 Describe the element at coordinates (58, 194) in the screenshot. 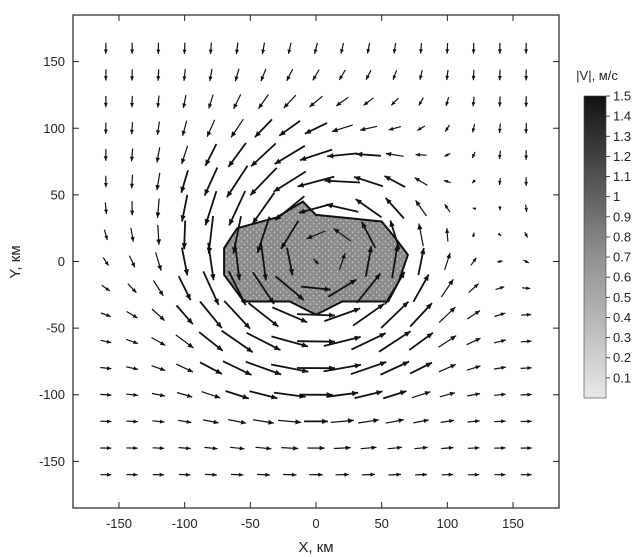

I see `y-tick-label: 50` at that location.